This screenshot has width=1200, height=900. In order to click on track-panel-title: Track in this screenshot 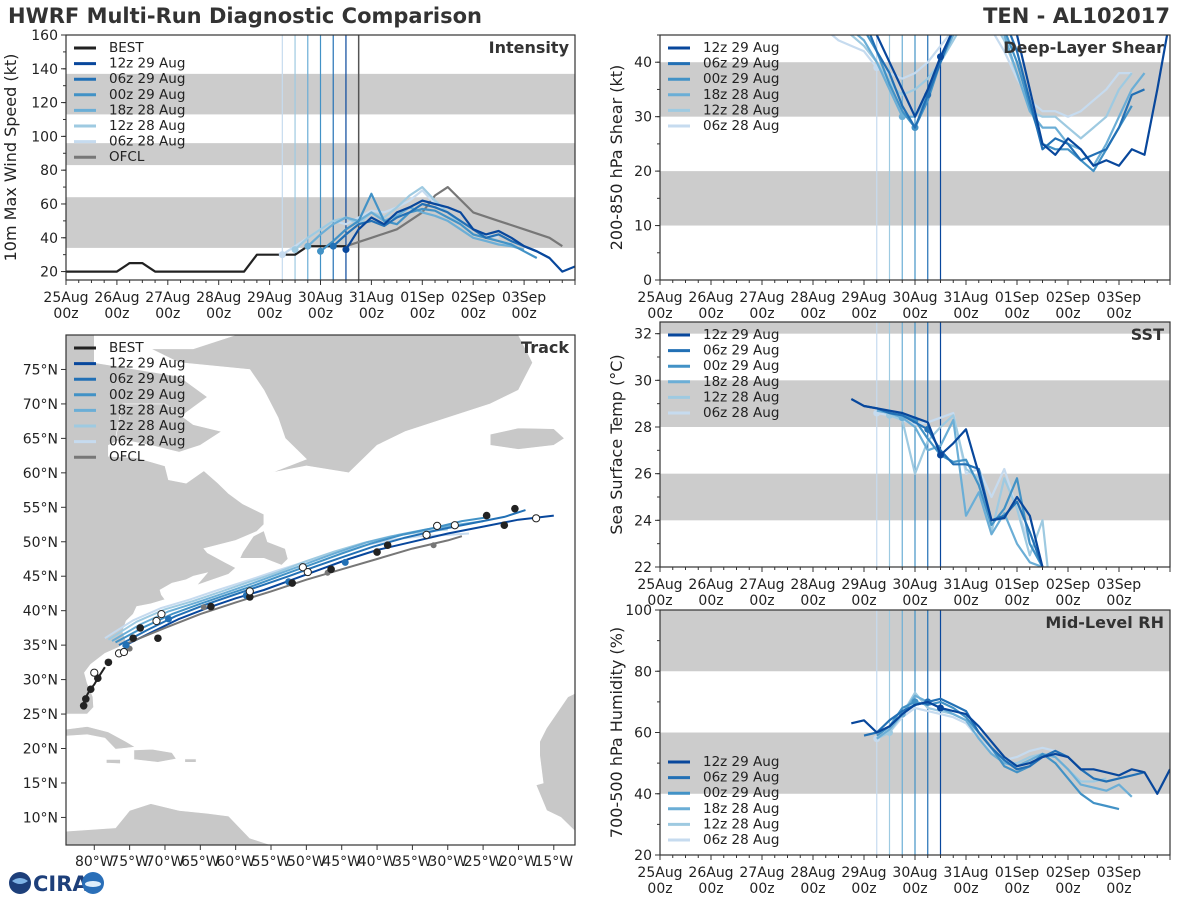, I will do `click(545, 347)`.